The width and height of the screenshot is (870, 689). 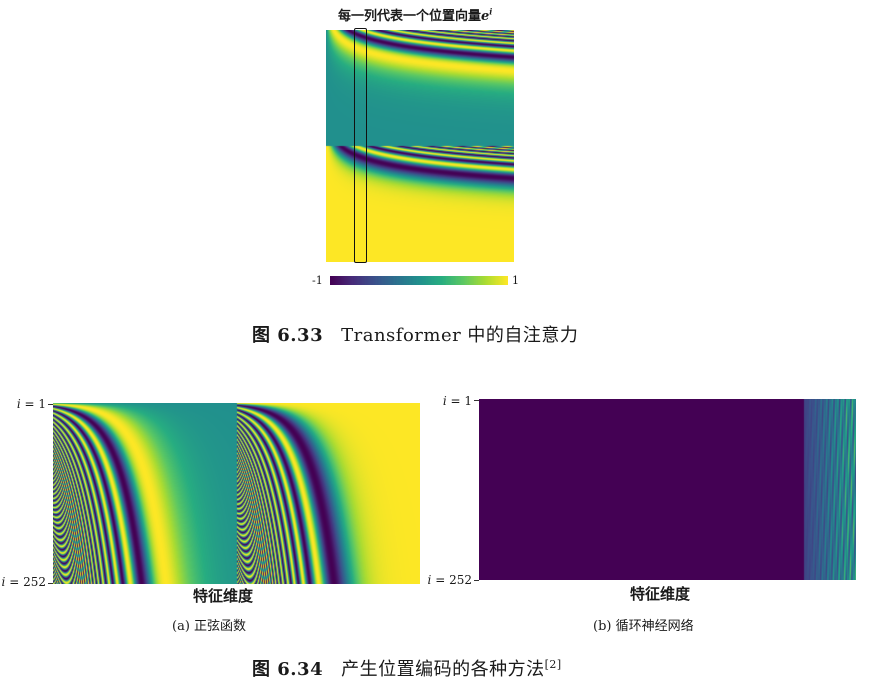 I want to click on panel-b-y-bottom-value: = 252, so click(x=453, y=580).